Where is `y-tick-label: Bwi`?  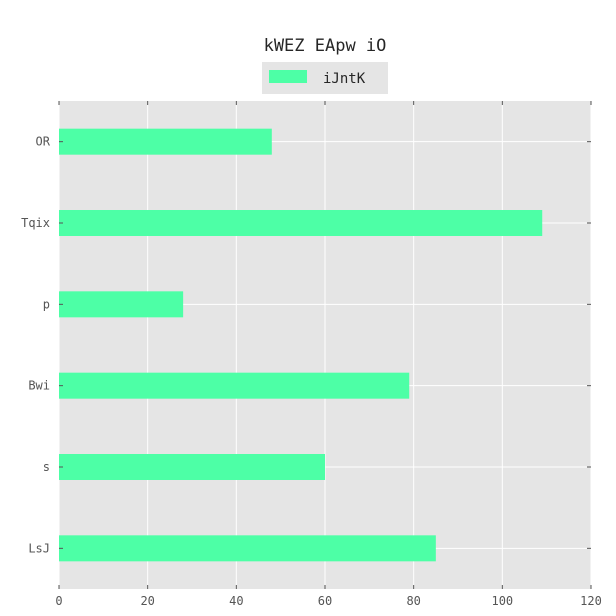
y-tick-label: Bwi is located at coordinates (39, 386).